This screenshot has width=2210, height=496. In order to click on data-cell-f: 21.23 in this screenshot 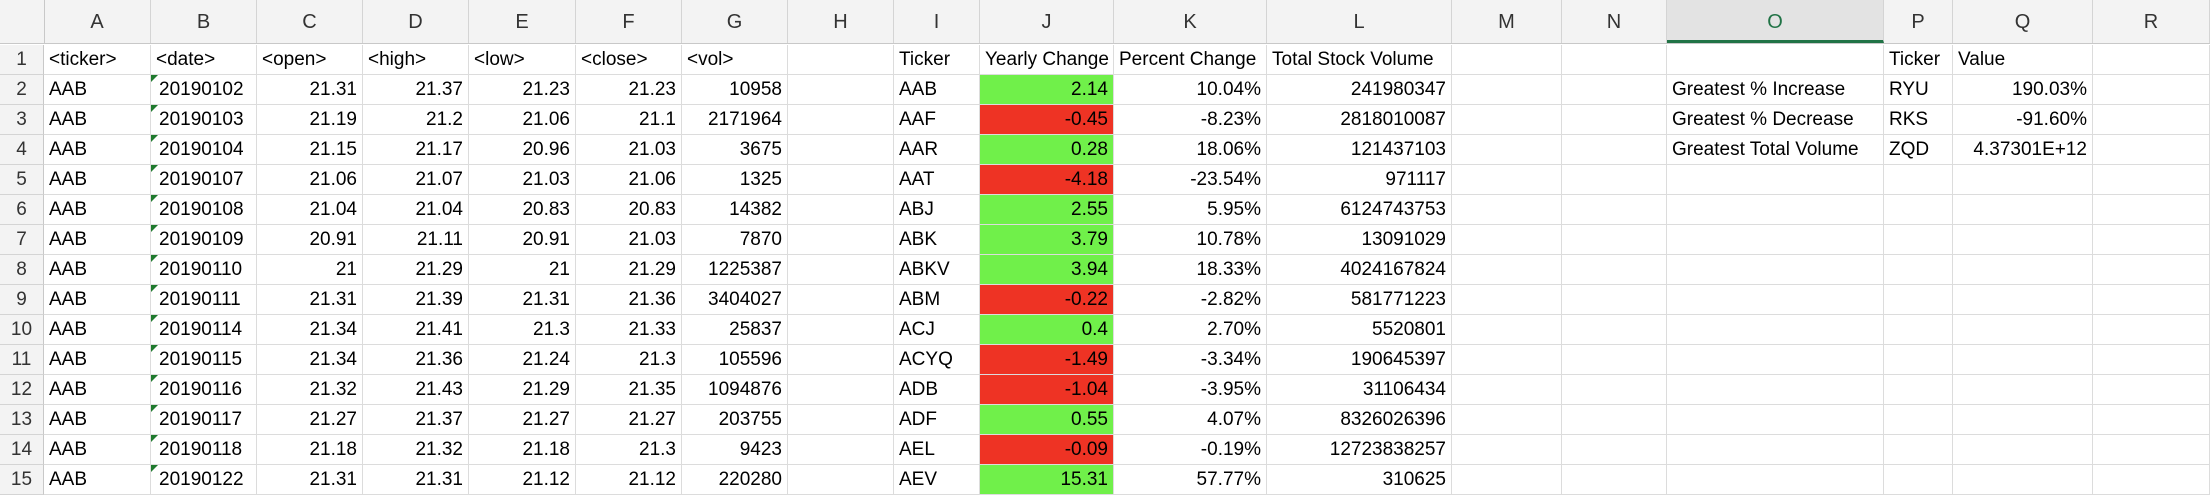, I will do `click(629, 90)`.